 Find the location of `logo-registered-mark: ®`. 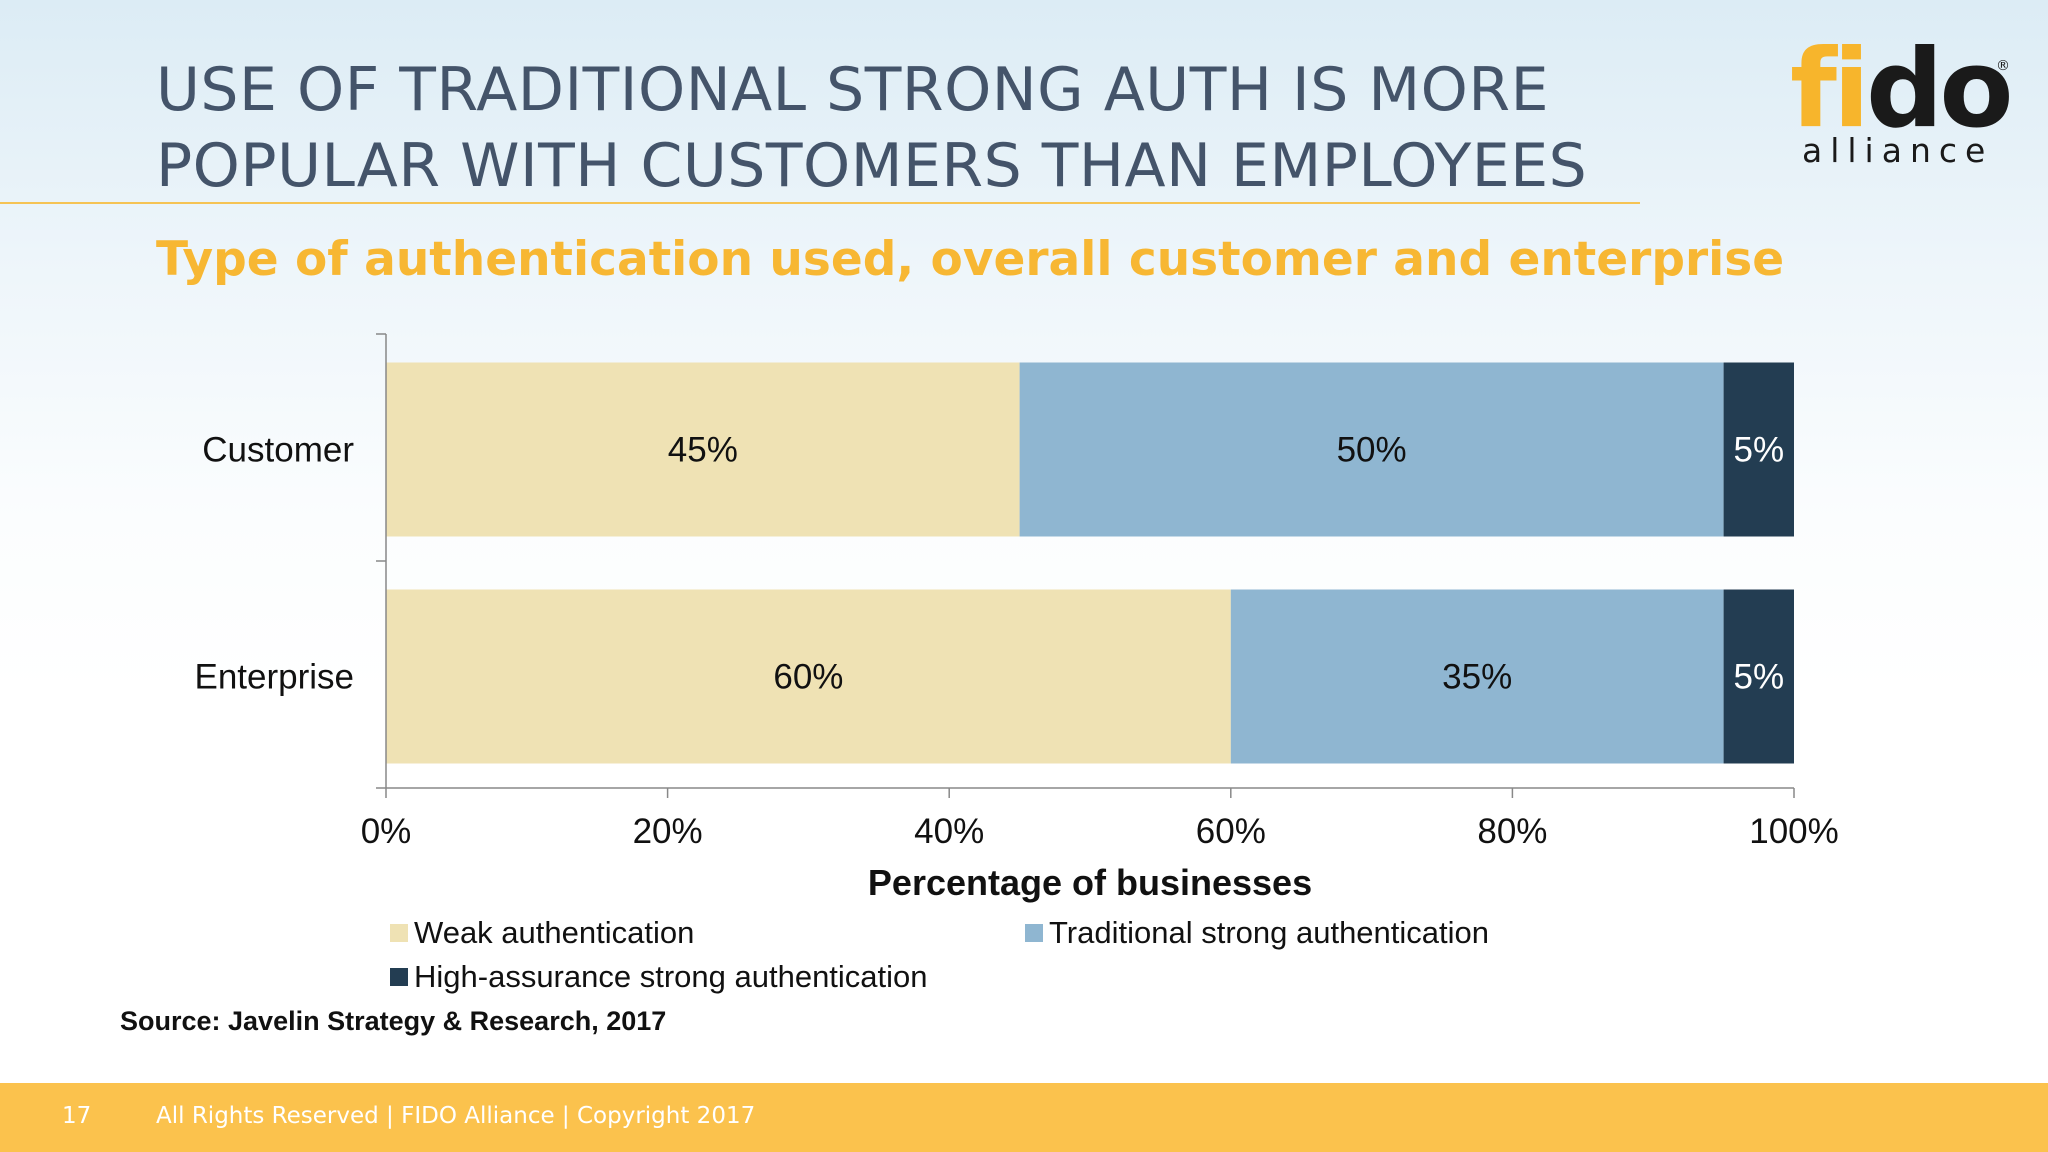

logo-registered-mark: ® is located at coordinates (2003, 66).